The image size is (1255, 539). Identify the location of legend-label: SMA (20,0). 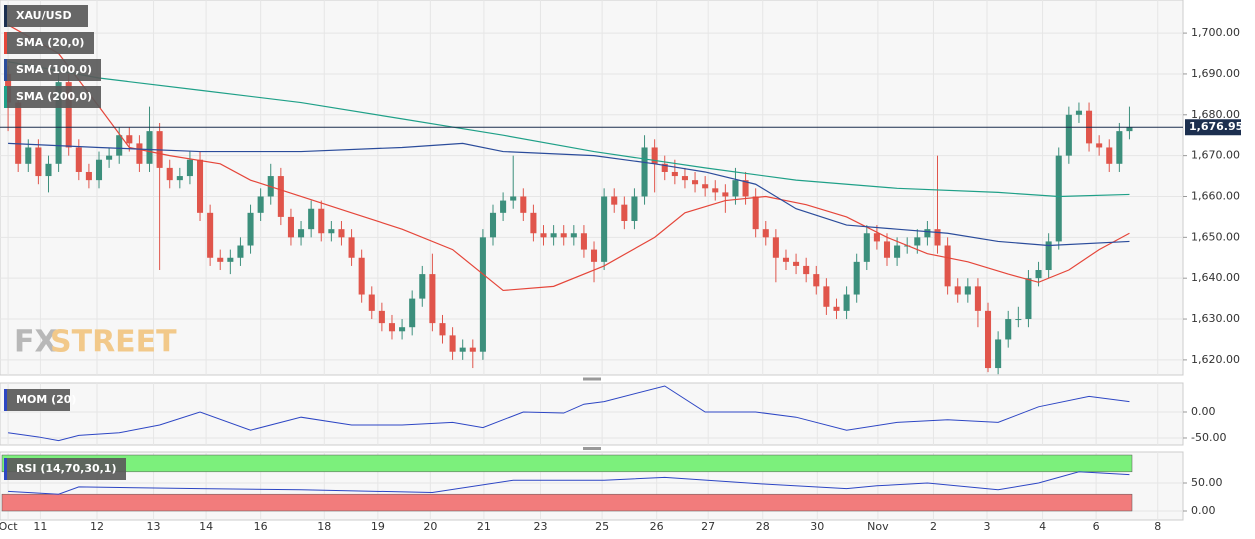
(50, 42).